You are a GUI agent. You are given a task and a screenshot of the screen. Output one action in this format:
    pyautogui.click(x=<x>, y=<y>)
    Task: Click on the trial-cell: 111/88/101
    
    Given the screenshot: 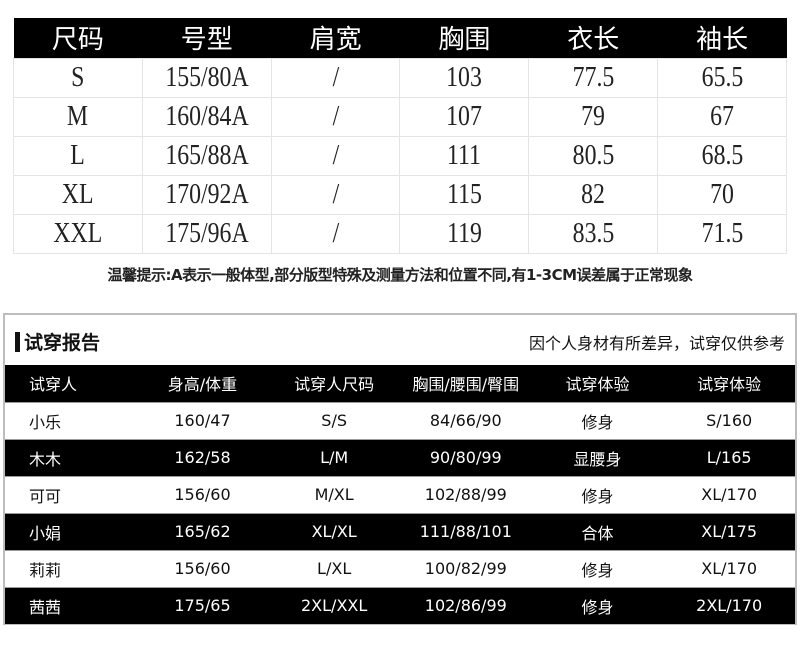 What is the action you would take?
    pyautogui.click(x=465, y=531)
    